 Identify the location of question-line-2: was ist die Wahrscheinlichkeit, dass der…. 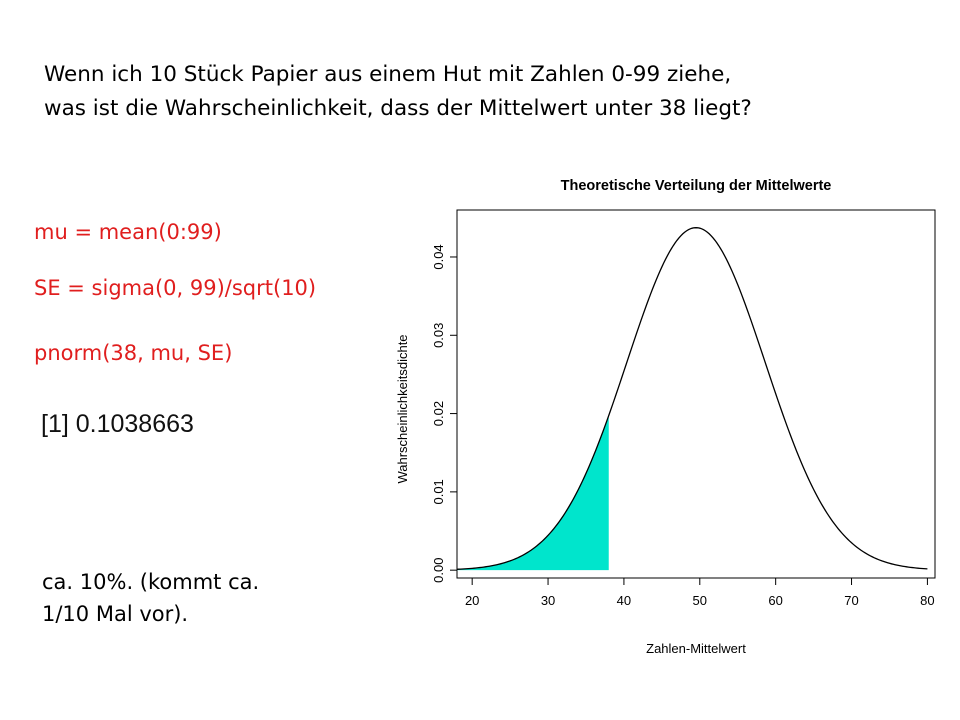
(398, 108).